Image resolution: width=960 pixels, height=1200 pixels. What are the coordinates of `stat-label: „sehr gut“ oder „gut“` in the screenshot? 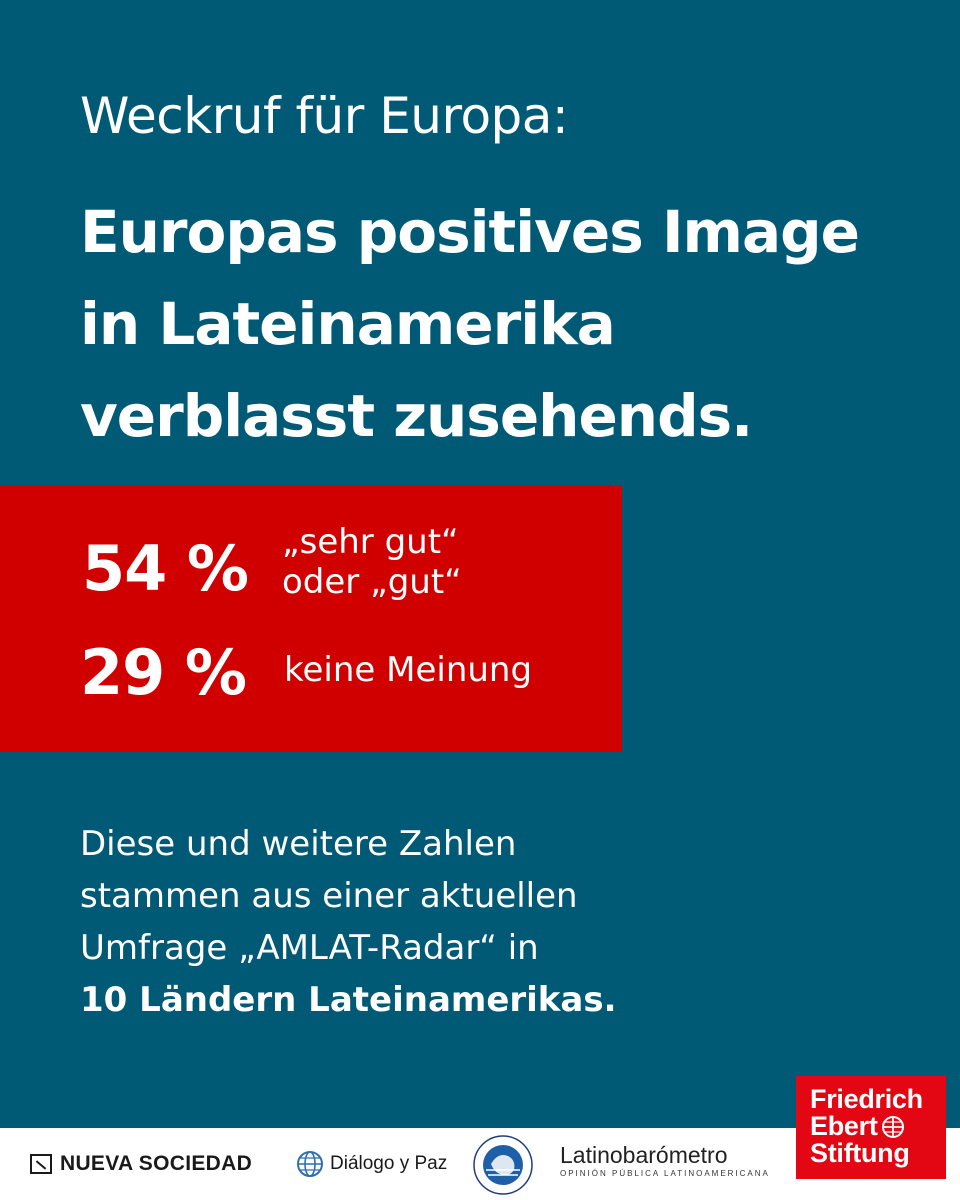 It's located at (372, 562).